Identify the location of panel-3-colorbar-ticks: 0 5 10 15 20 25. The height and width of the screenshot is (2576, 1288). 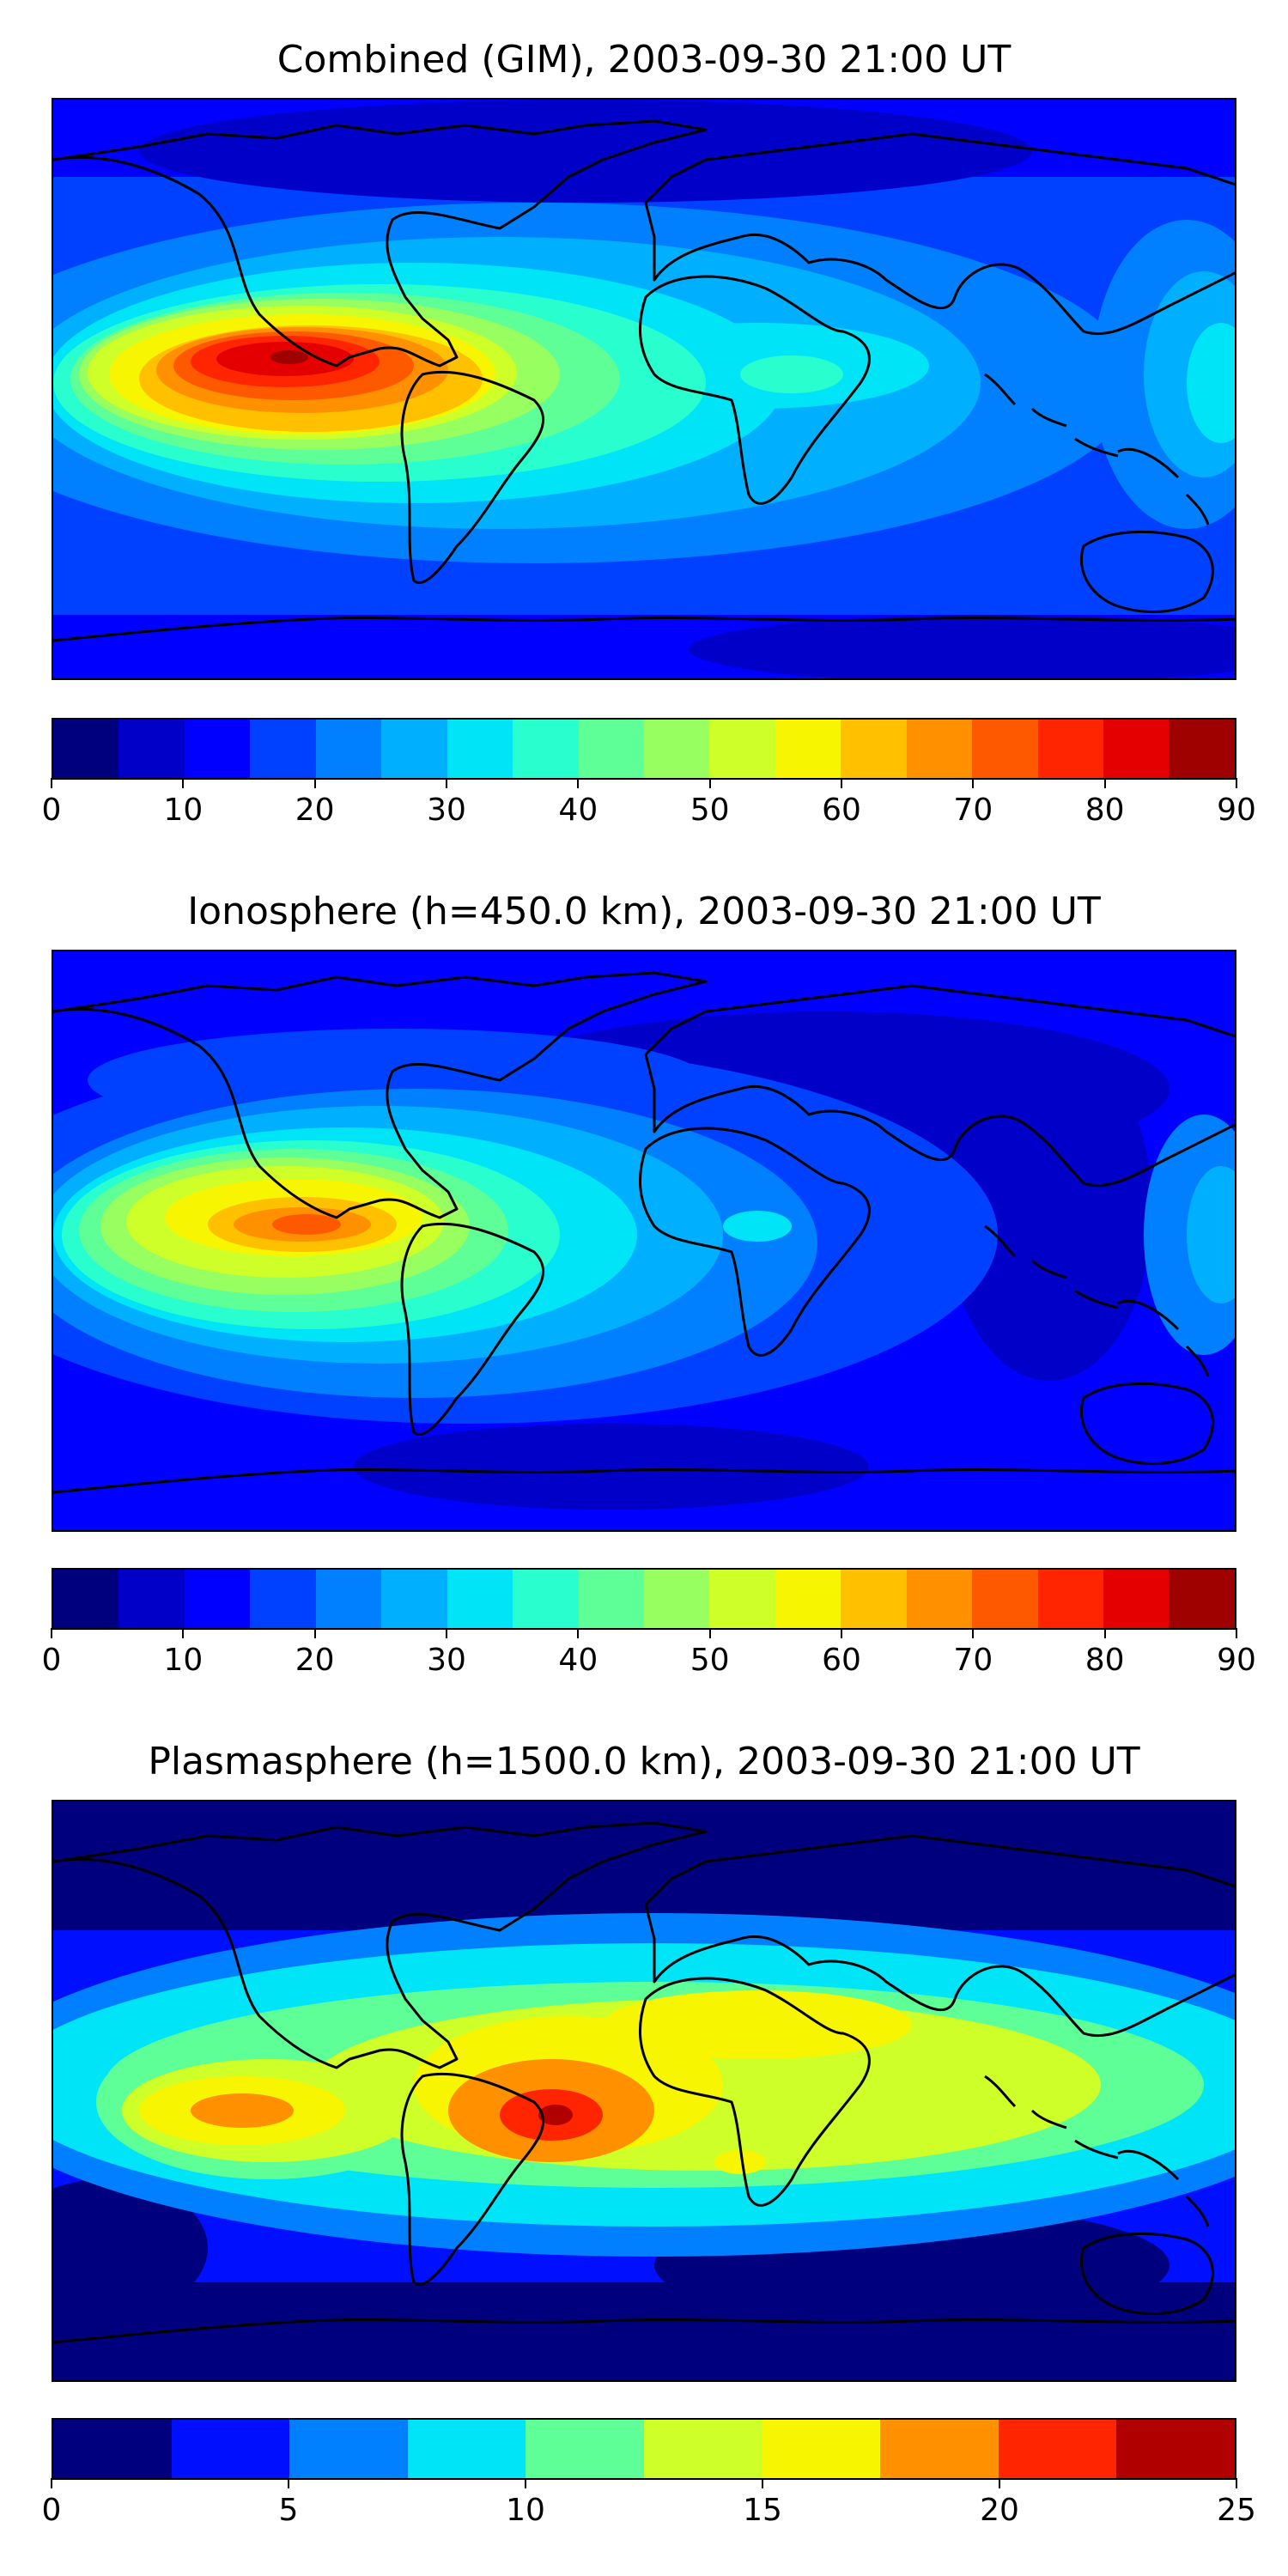
(649, 2504).